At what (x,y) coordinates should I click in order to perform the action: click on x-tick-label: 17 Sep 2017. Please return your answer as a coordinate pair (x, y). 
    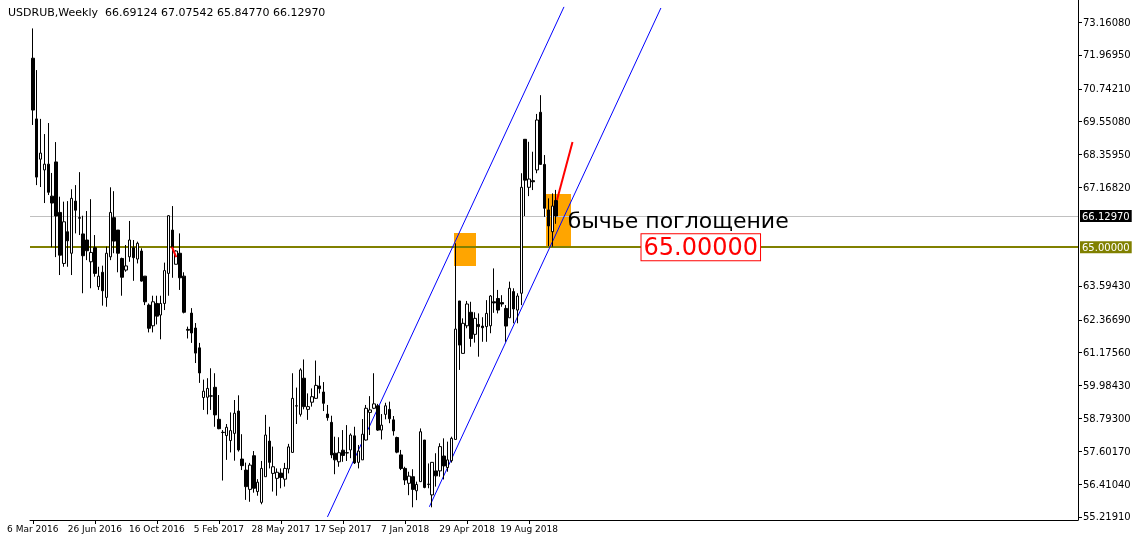
    Looking at the image, I should click on (343, 528).